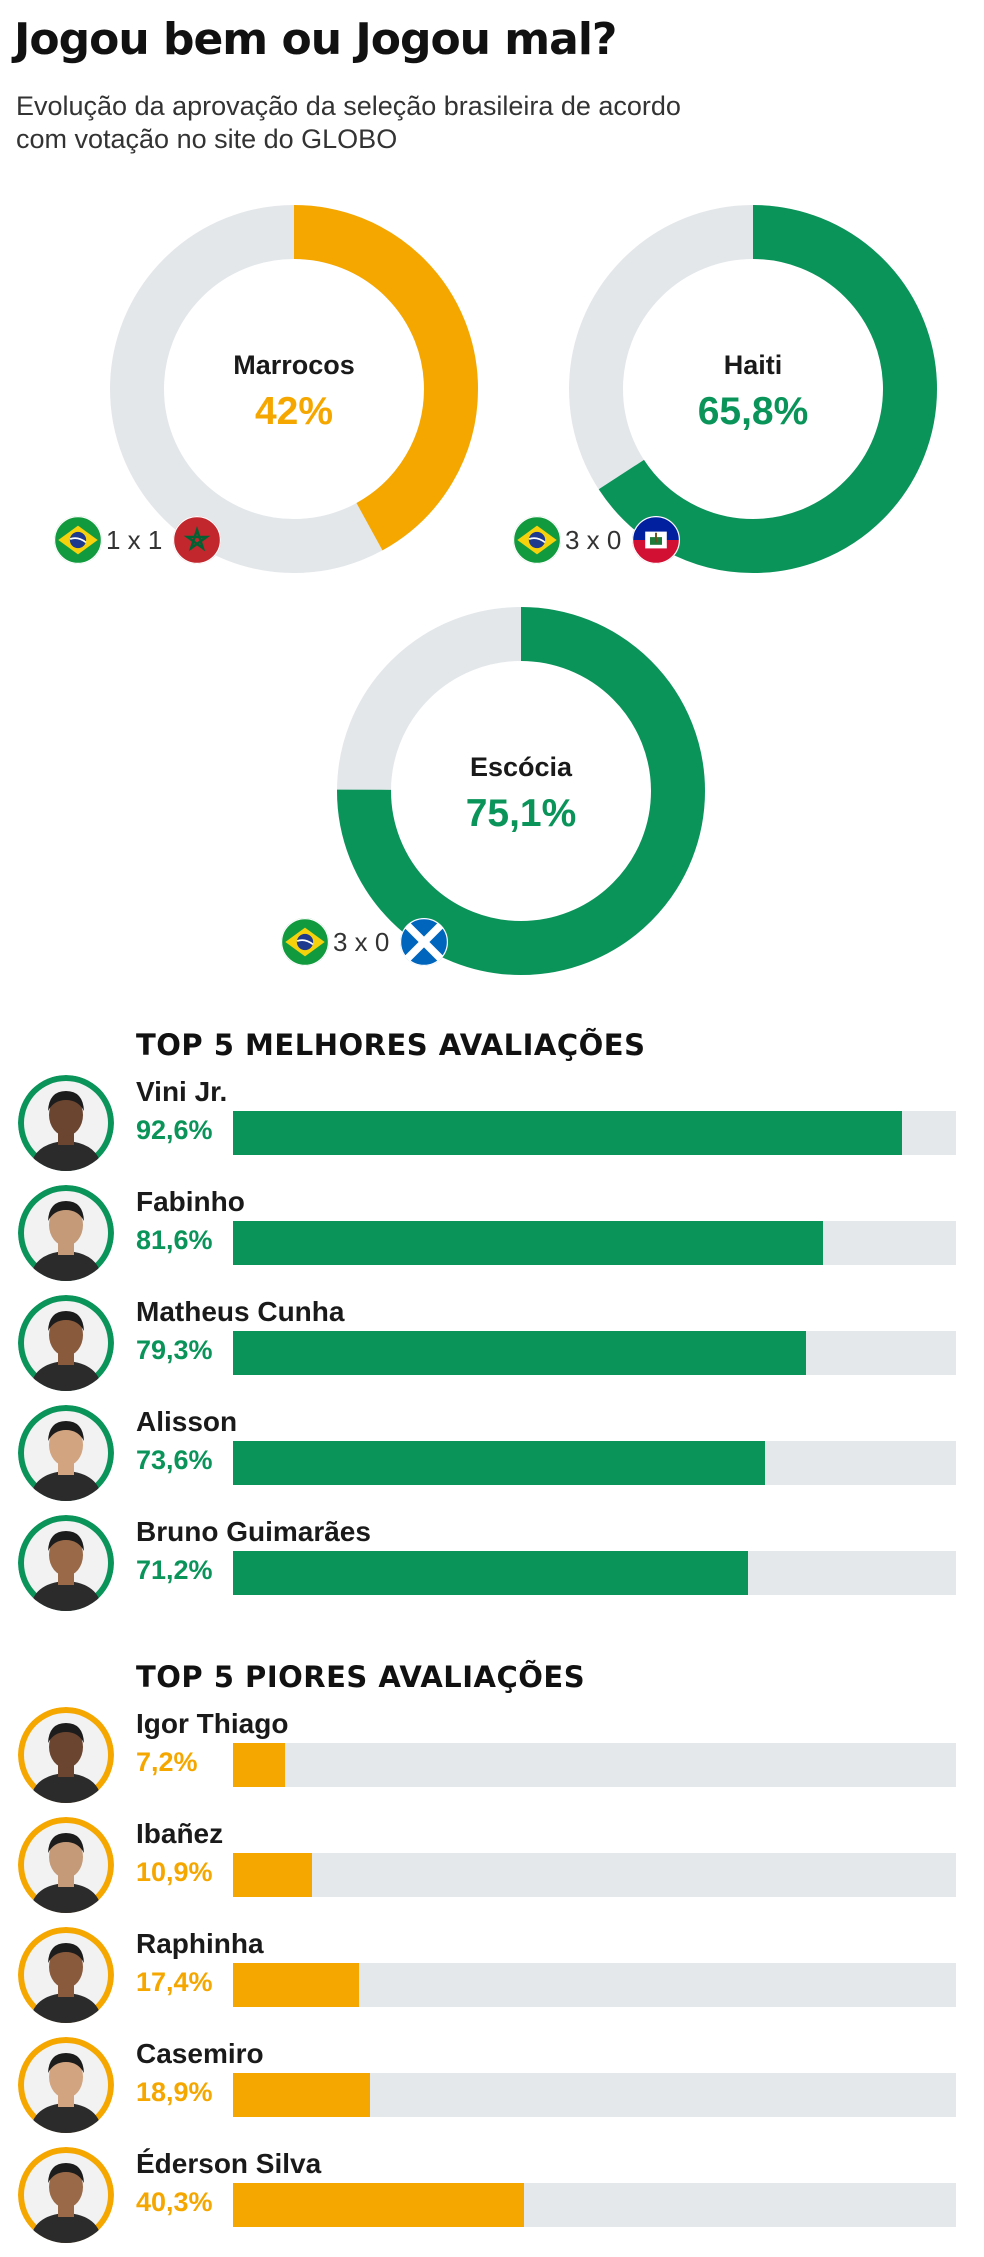 Image resolution: width=984 pixels, height=2257 pixels. What do you see at coordinates (521, 767) in the screenshot?
I see `donut-label: Escócia` at bounding box center [521, 767].